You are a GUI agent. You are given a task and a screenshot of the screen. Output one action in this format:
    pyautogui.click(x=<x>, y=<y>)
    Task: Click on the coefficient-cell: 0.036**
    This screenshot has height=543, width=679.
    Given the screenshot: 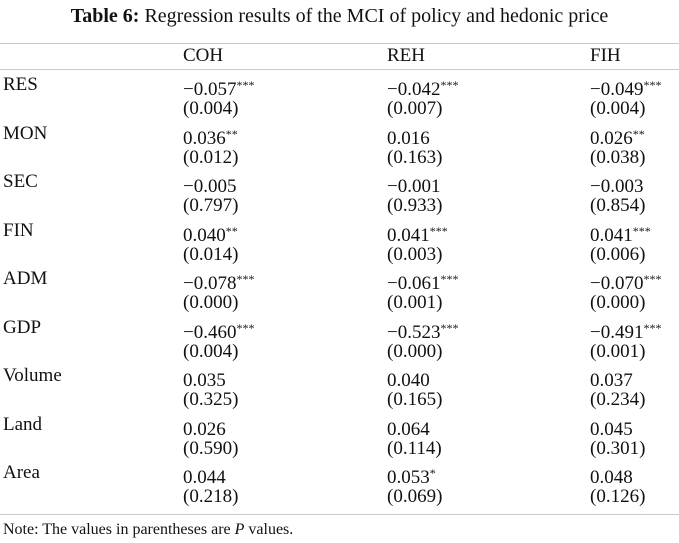 What is the action you would take?
    pyautogui.click(x=210, y=136)
    